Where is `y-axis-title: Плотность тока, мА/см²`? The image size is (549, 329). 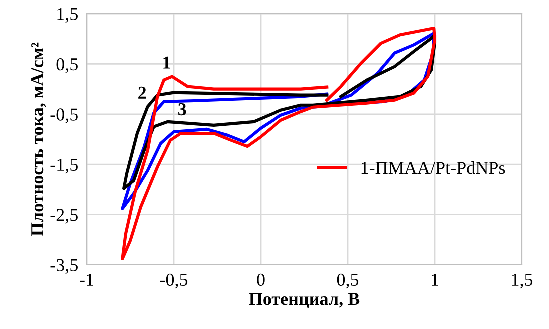
y-axis-title: Плотность тока, мА/см² is located at coordinates (39, 139).